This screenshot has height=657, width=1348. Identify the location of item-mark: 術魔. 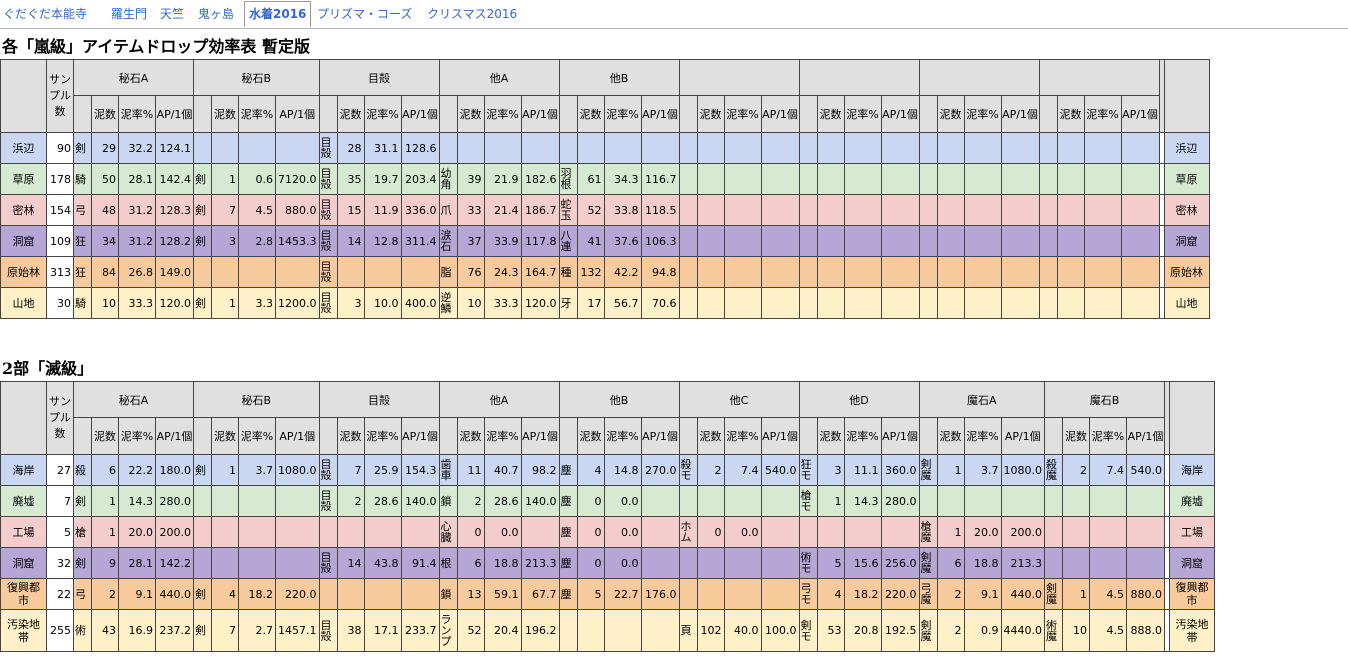
(1053, 630).